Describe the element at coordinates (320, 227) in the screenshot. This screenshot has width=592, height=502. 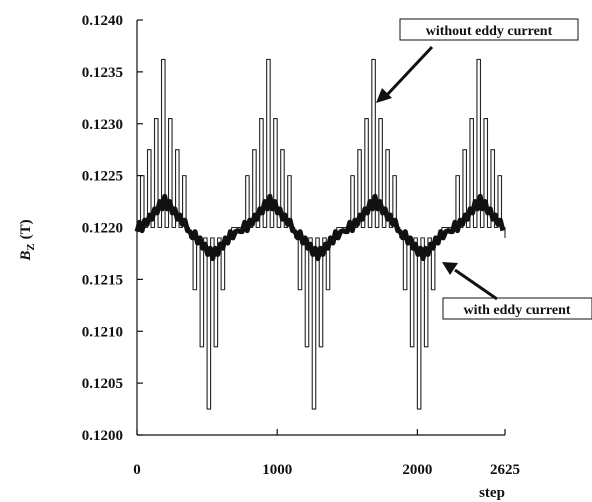
I see `series-line-with-eddy-current` at that location.